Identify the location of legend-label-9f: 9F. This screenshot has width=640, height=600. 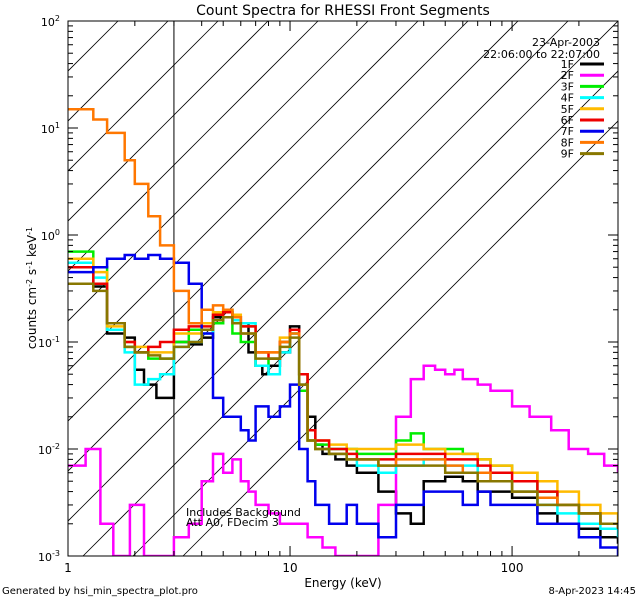
(567, 154).